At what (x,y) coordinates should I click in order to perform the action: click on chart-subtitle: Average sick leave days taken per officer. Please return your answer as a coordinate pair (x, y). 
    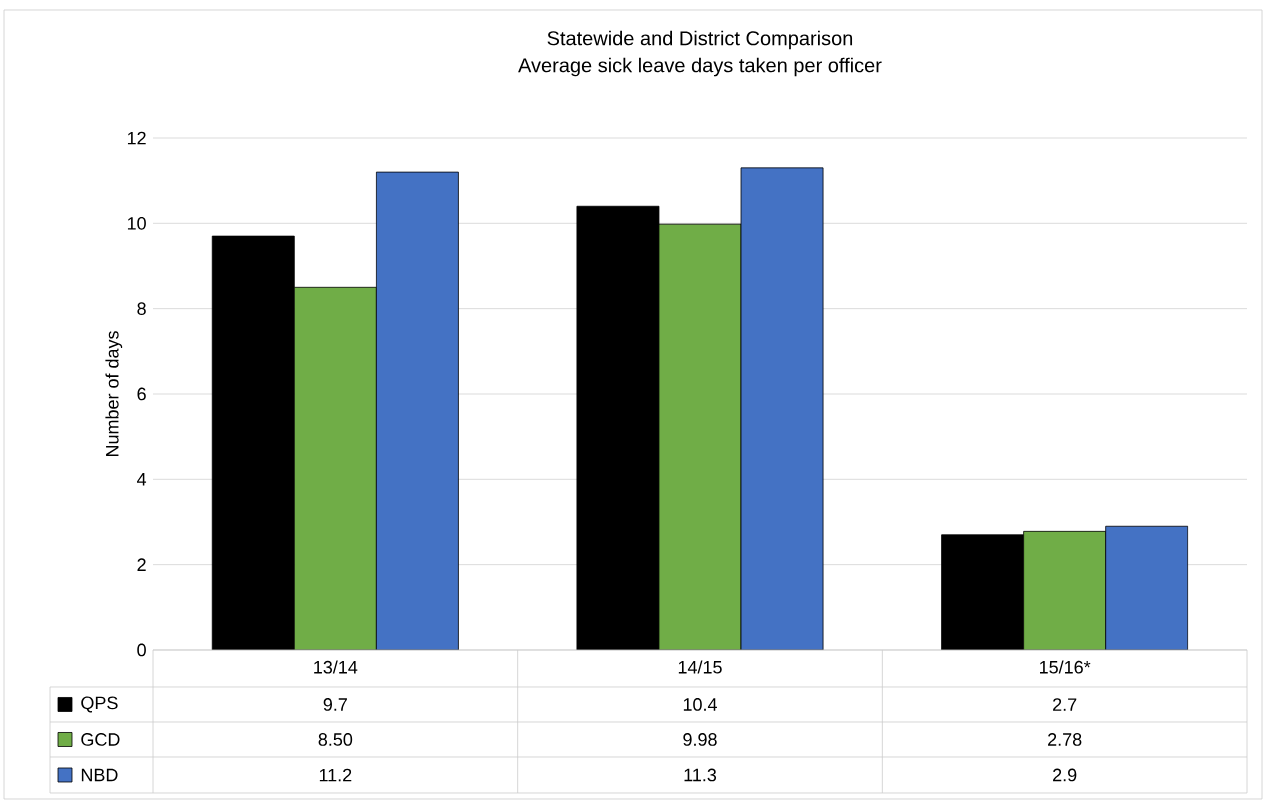
    Looking at the image, I should click on (700, 67).